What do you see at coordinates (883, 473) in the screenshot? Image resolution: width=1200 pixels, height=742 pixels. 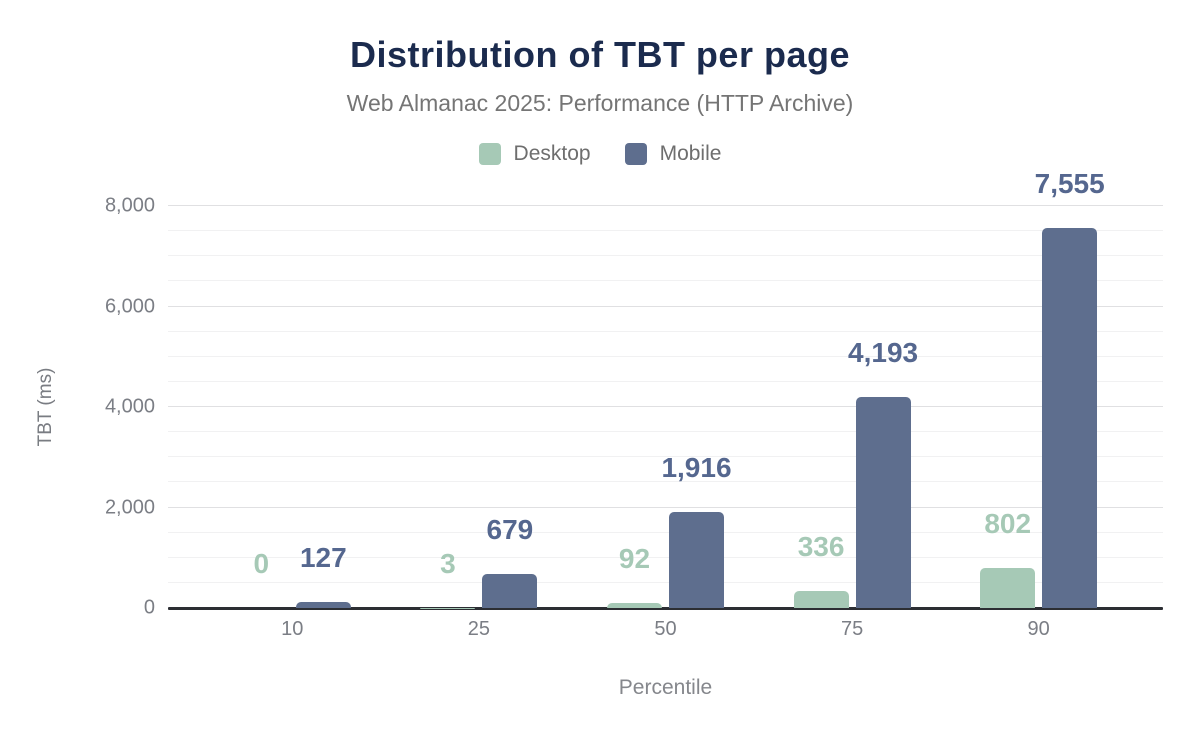 I see `mobile-bar-p75: 4,193` at bounding box center [883, 473].